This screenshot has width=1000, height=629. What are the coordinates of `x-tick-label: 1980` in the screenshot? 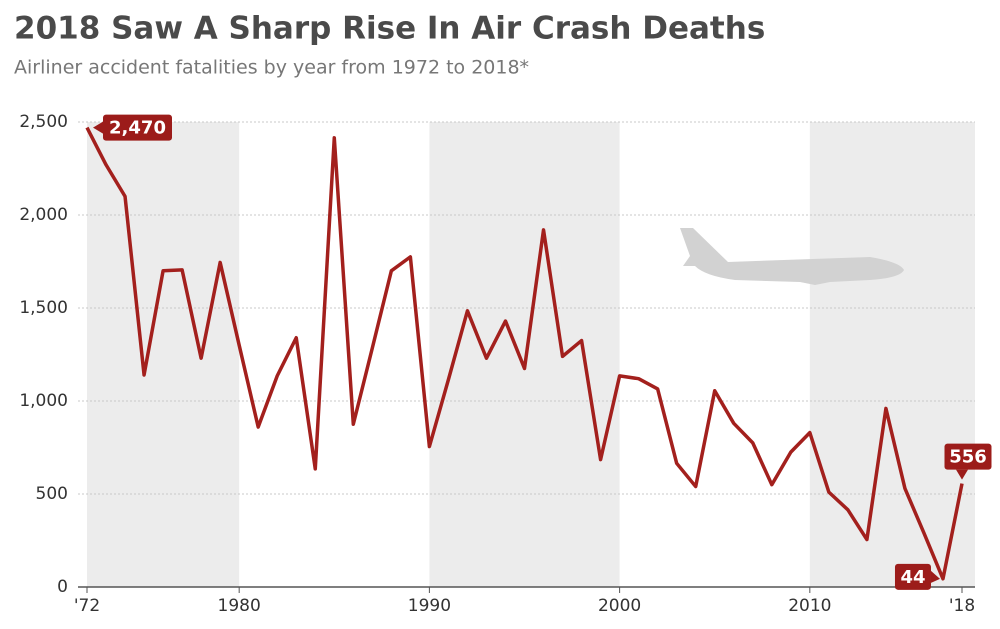 It's located at (239, 606).